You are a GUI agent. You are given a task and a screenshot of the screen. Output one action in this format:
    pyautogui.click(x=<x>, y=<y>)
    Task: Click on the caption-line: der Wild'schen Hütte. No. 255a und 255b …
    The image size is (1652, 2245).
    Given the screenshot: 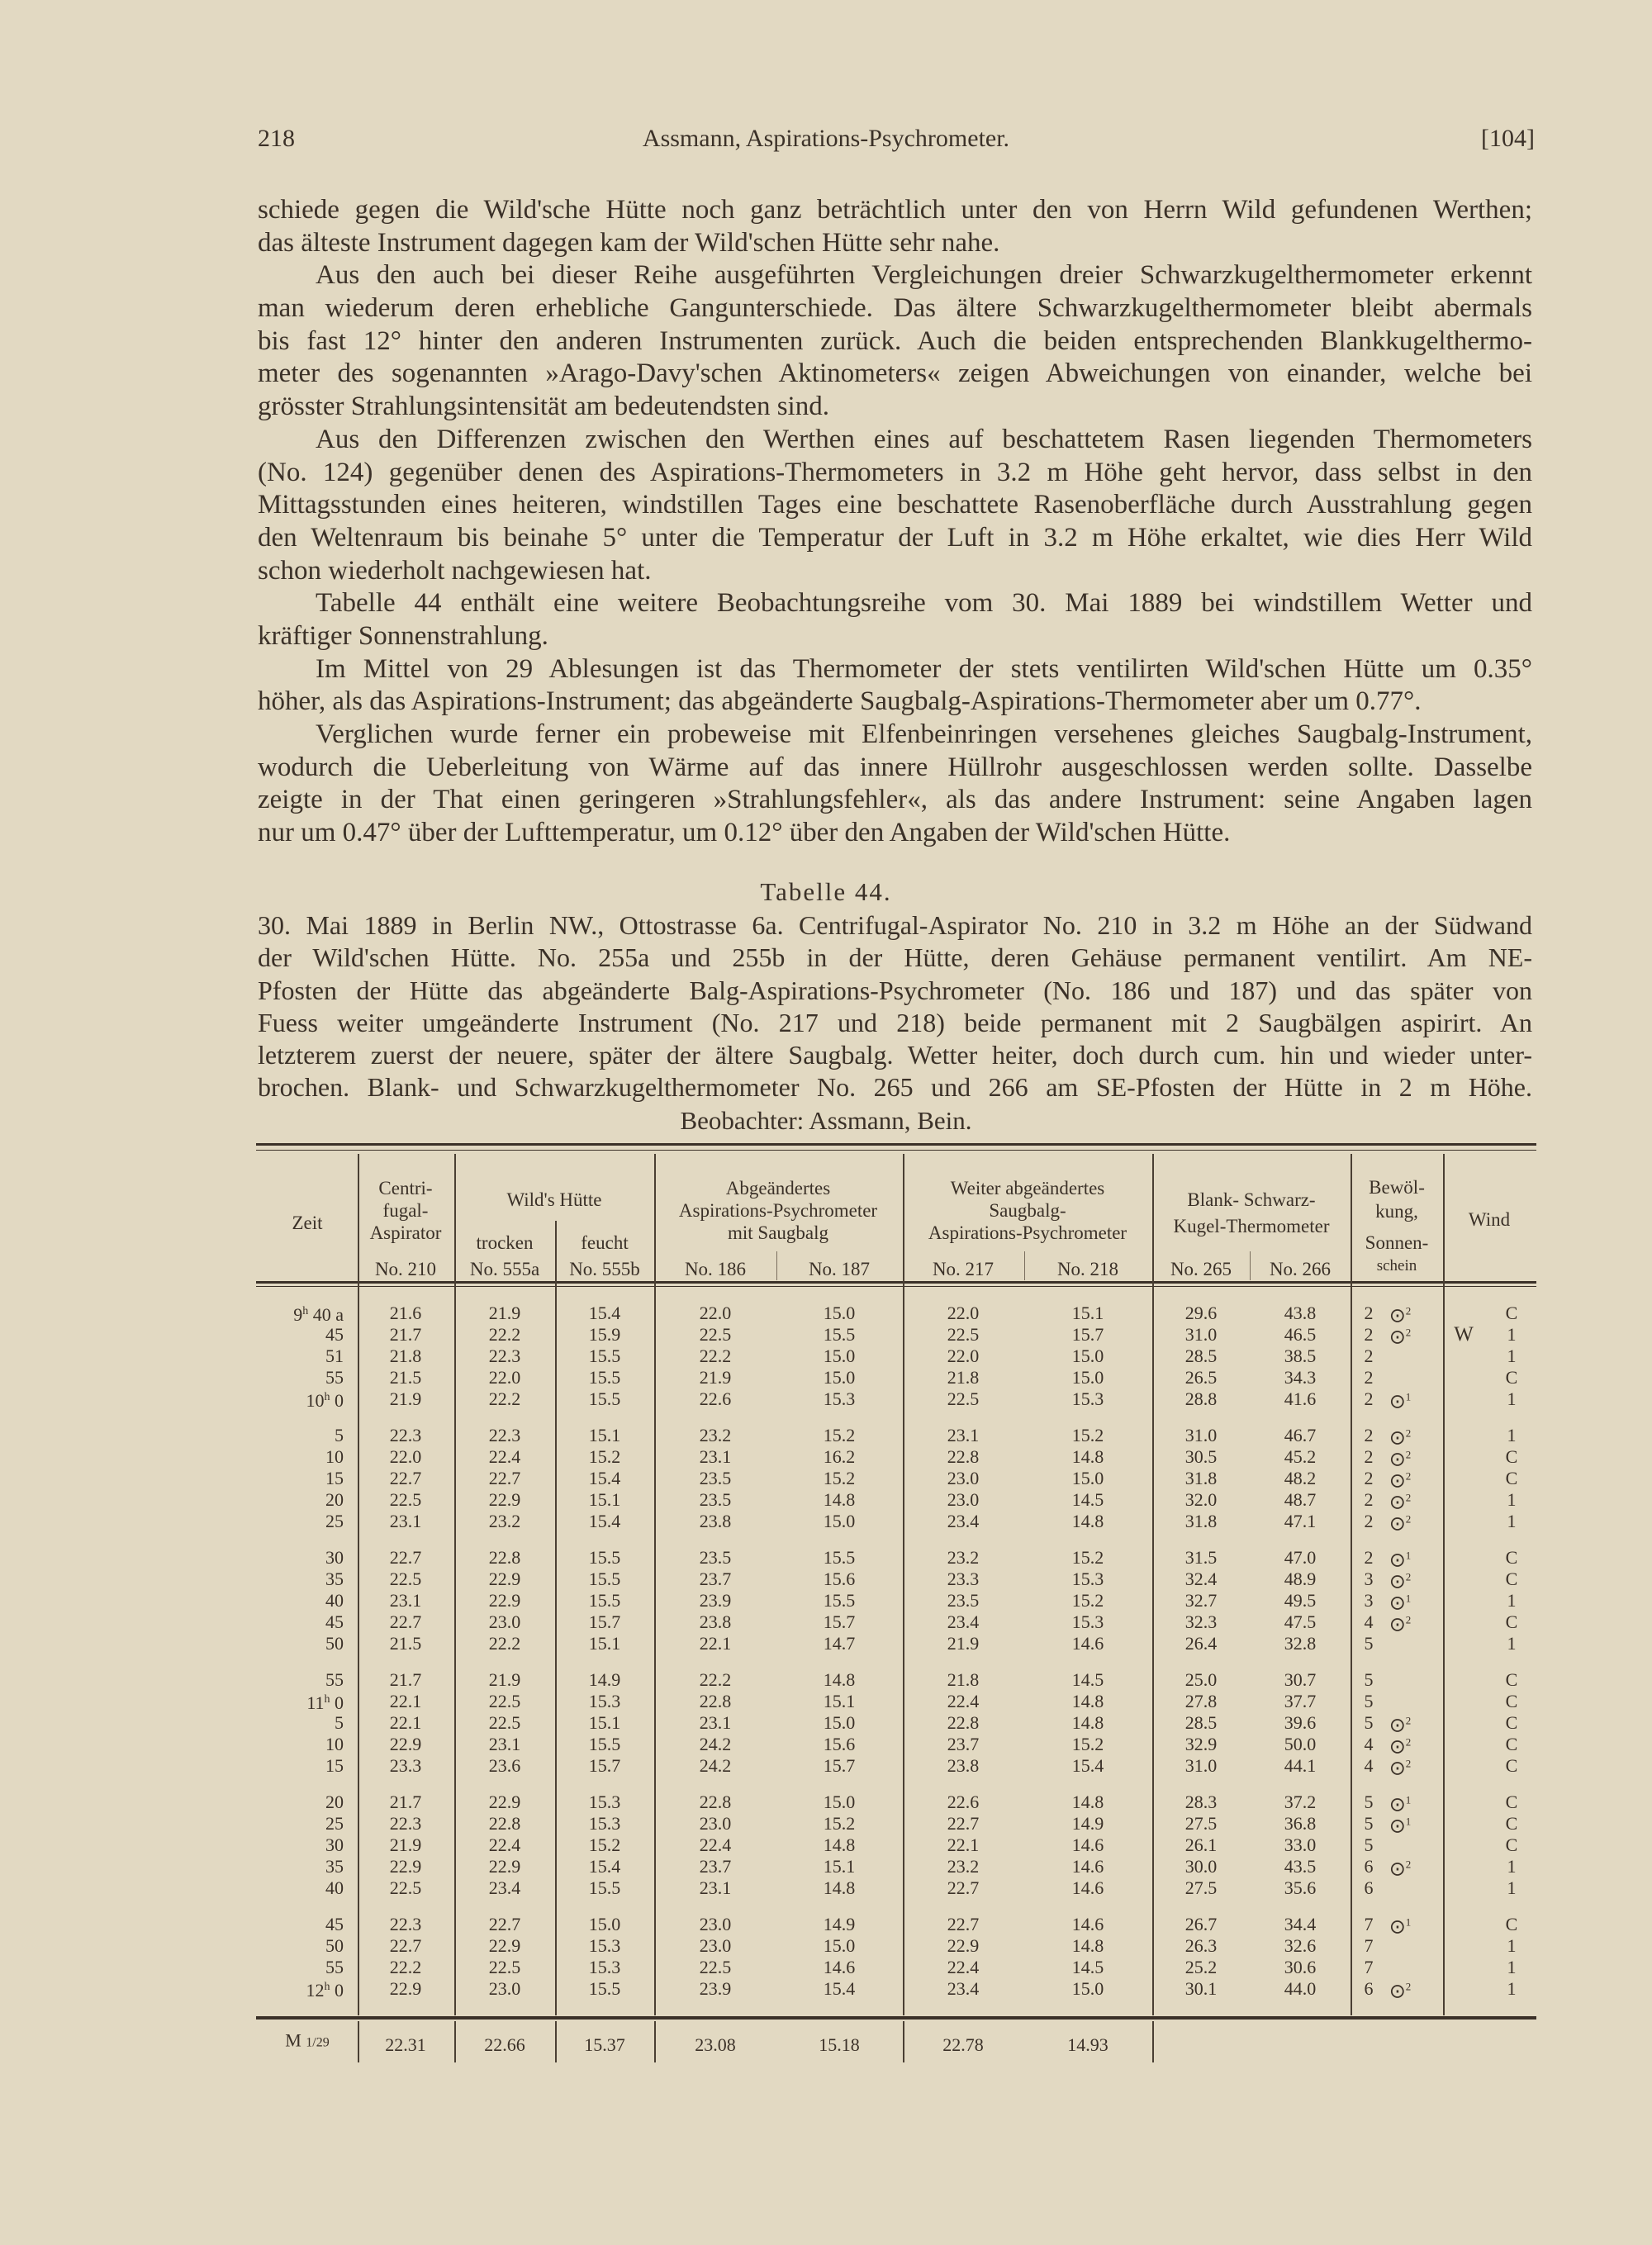 What is the action you would take?
    pyautogui.click(x=895, y=957)
    